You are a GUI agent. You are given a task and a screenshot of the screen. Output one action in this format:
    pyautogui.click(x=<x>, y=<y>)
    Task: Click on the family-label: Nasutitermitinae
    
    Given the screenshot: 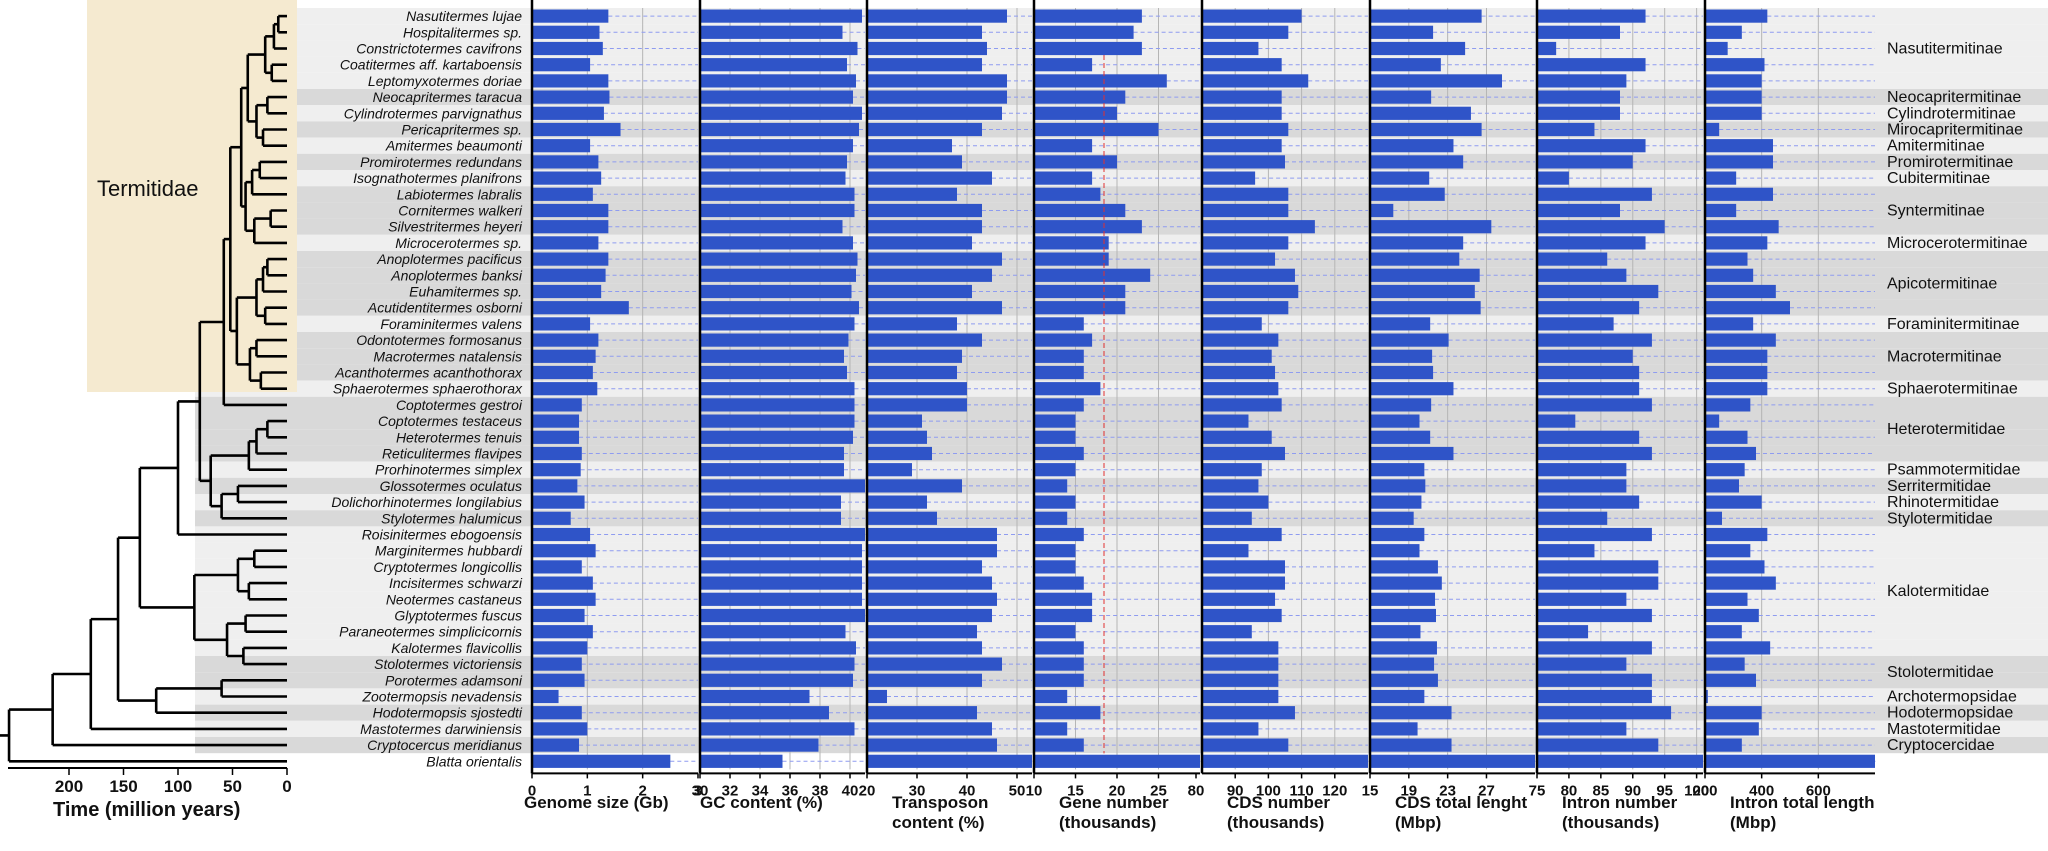 What is the action you would take?
    pyautogui.click(x=1945, y=49)
    